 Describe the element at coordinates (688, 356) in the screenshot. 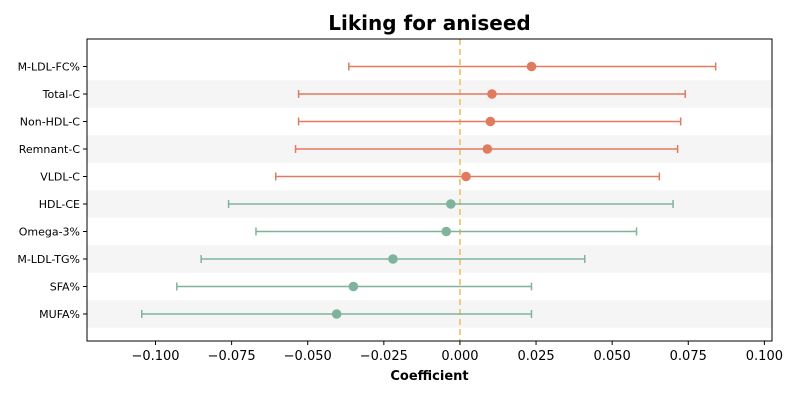

I see `x-tick-label: 0.075` at that location.